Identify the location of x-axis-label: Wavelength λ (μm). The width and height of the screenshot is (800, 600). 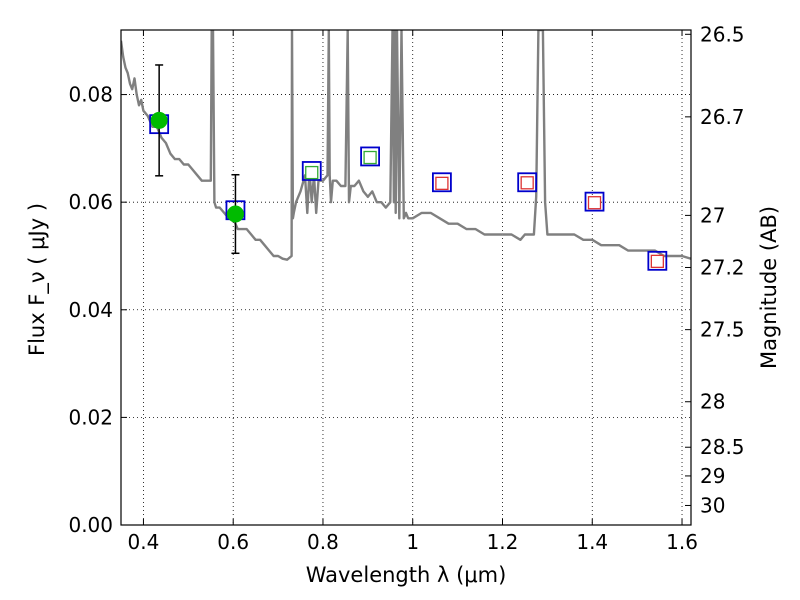
(406, 575).